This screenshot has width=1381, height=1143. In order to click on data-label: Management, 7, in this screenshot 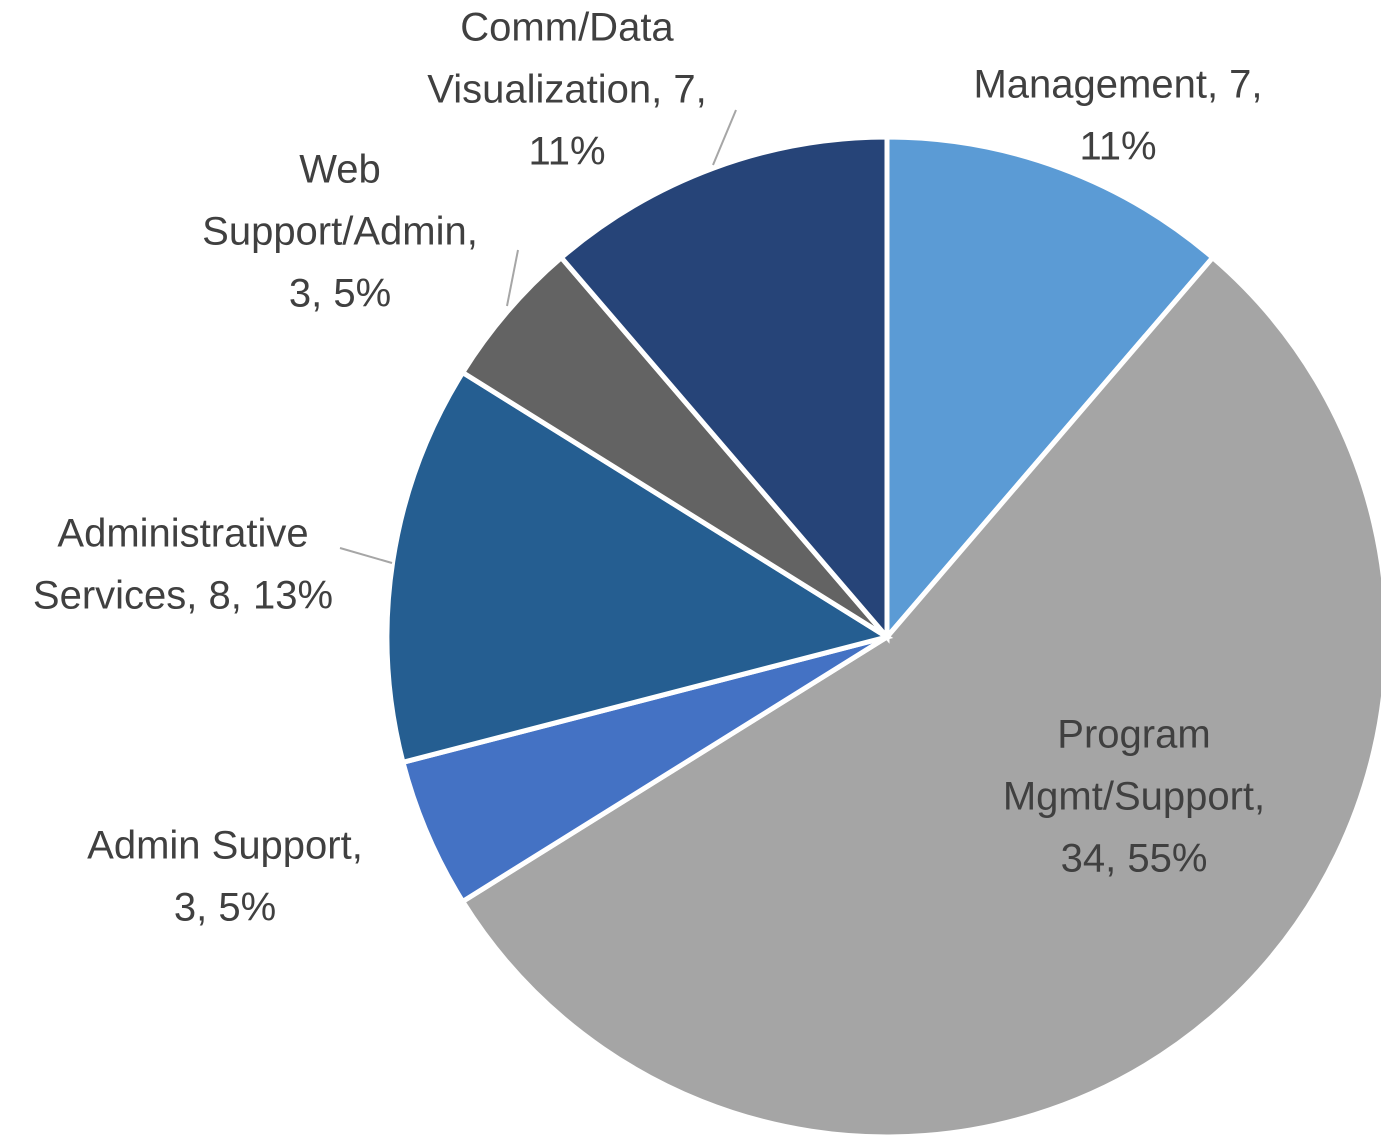, I will do `click(1117, 85)`.